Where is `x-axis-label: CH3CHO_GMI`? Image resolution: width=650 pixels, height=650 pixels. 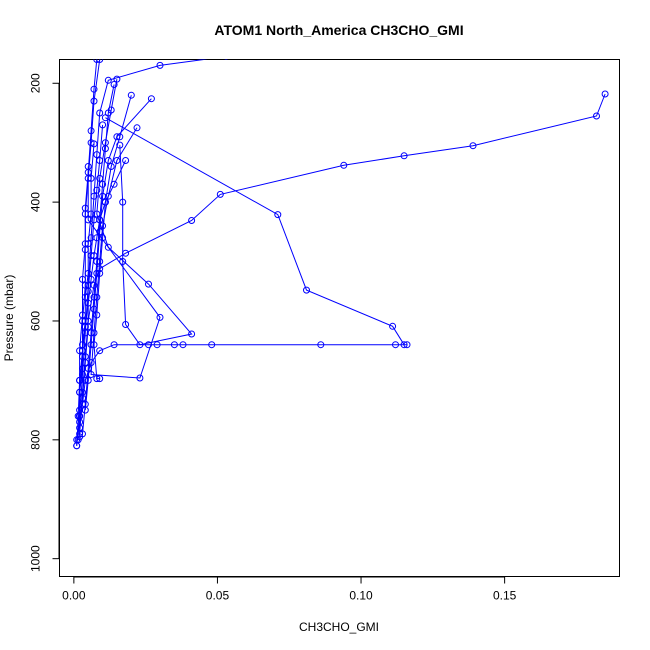 x-axis-label: CH3CHO_GMI is located at coordinates (339, 627).